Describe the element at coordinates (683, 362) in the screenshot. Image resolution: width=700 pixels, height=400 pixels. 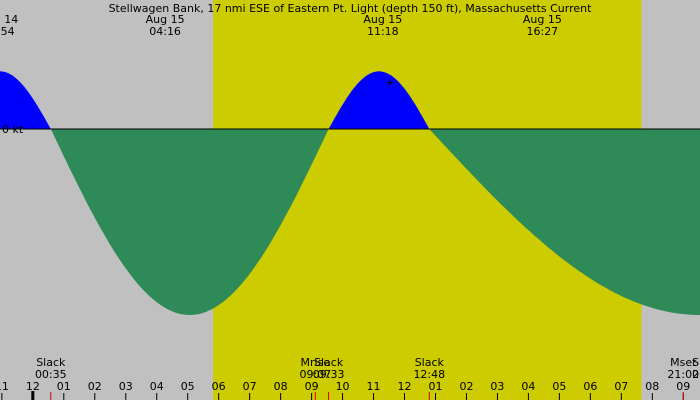
I see `event-label: Mset` at that location.